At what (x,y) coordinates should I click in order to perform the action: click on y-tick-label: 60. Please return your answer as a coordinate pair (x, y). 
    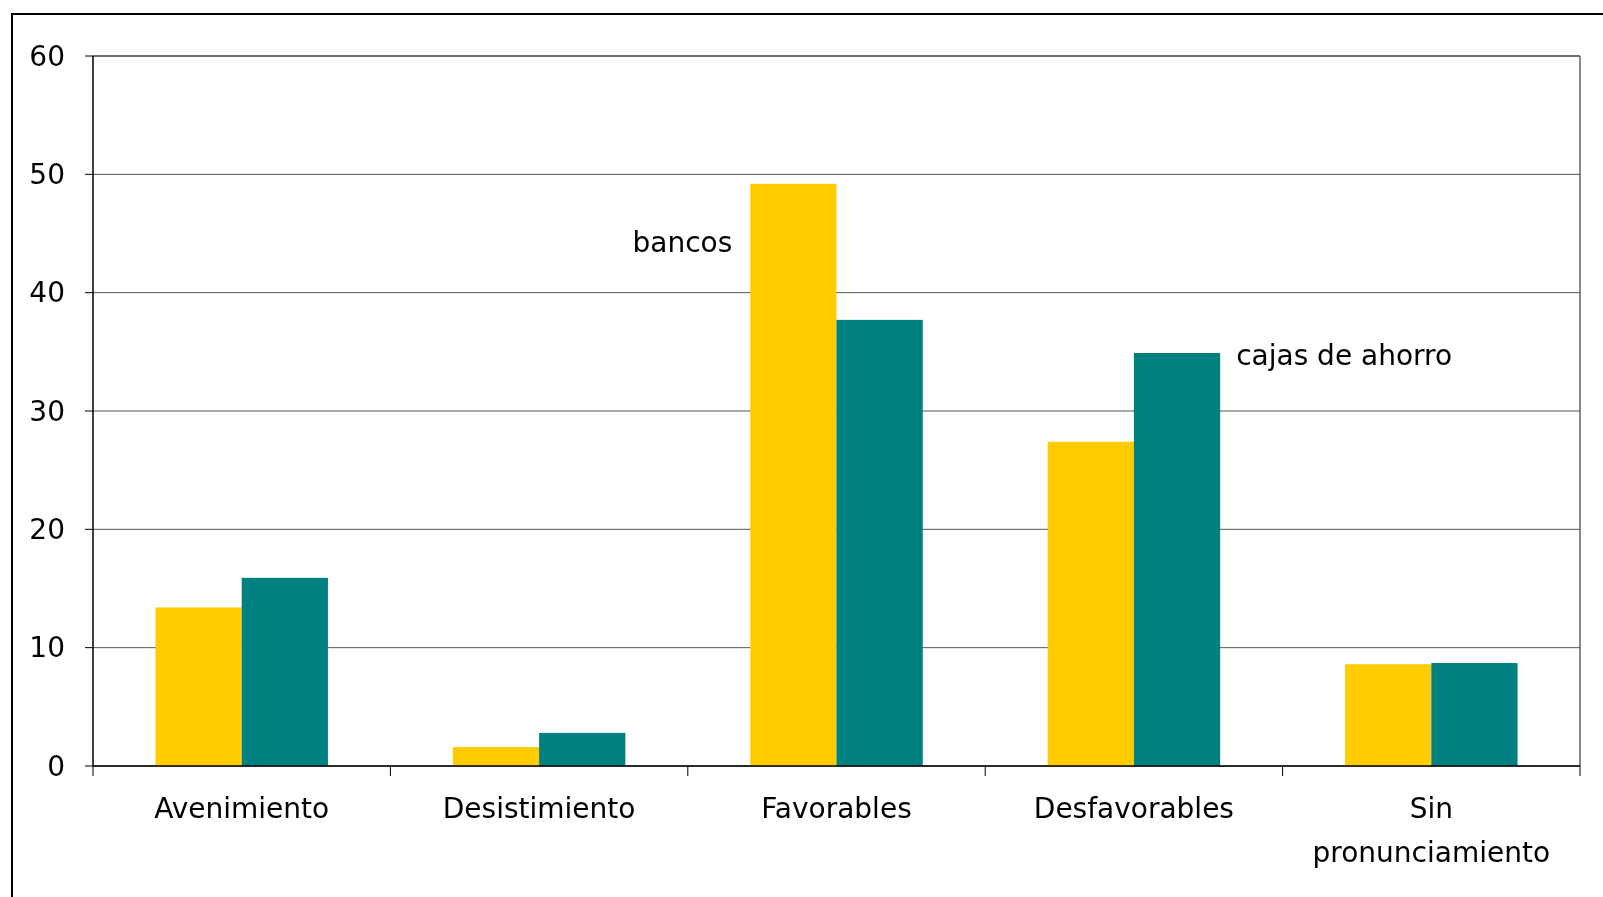
    Looking at the image, I should click on (47, 56).